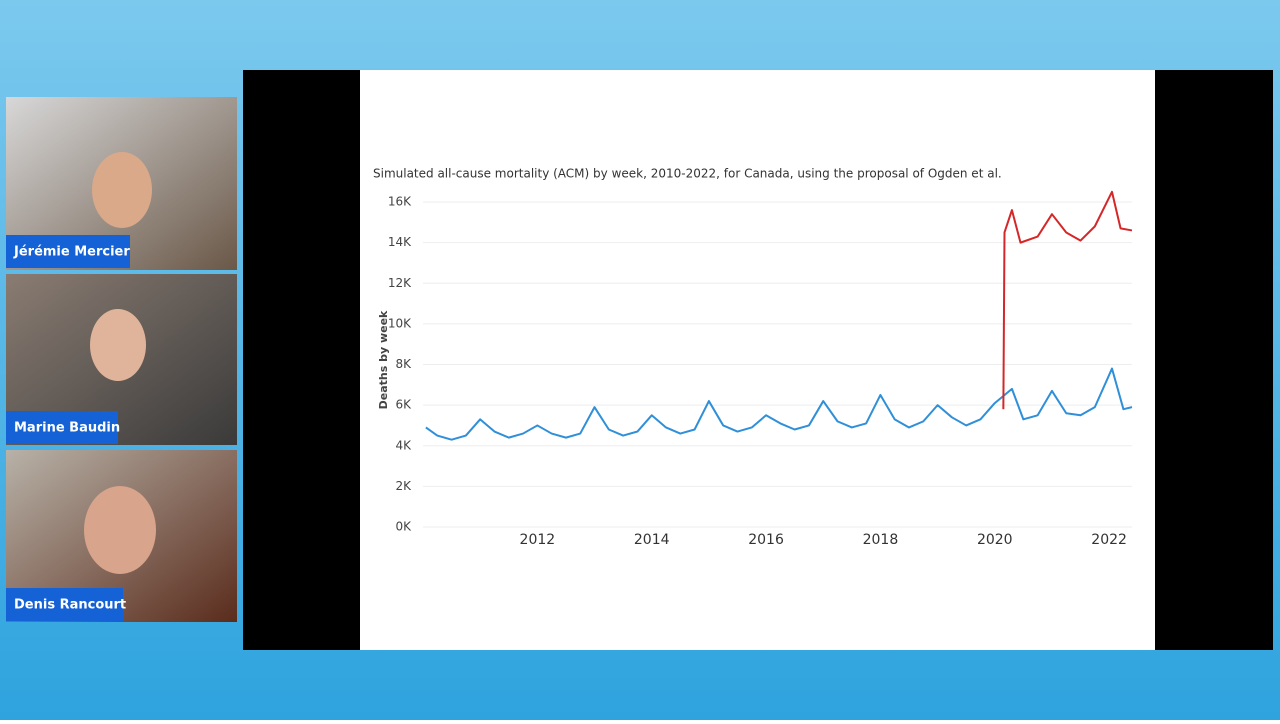  I want to click on y-axis-label: Deaths by week, so click(383, 359).